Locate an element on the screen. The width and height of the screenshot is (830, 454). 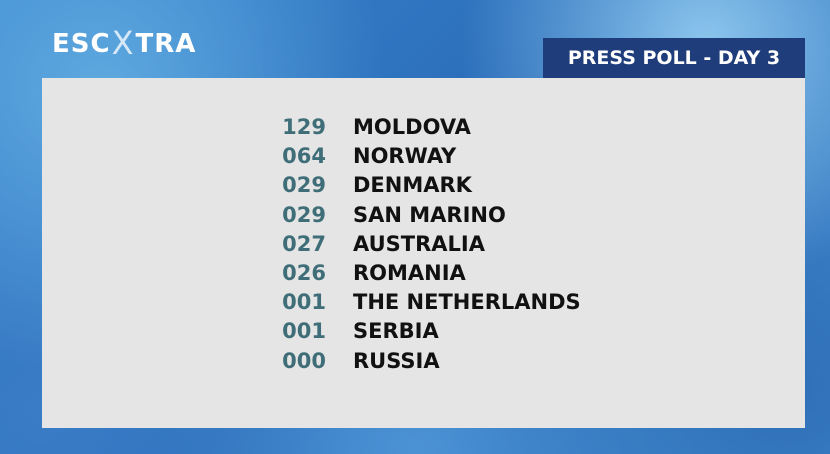
score: 064 is located at coordinates (304, 156).